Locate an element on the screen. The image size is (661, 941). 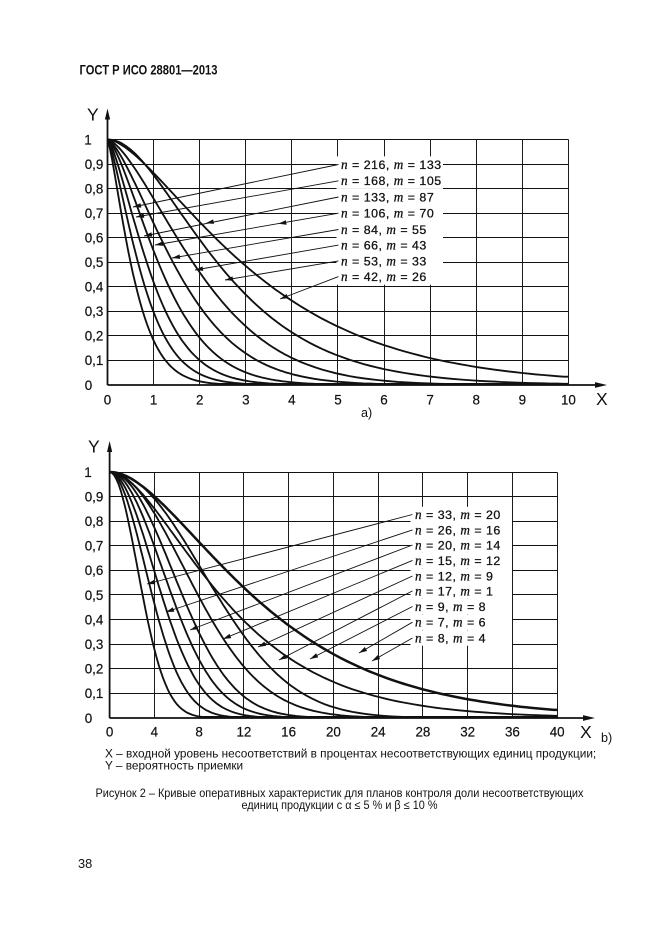
svg-text: 28 is located at coordinates (422, 732).